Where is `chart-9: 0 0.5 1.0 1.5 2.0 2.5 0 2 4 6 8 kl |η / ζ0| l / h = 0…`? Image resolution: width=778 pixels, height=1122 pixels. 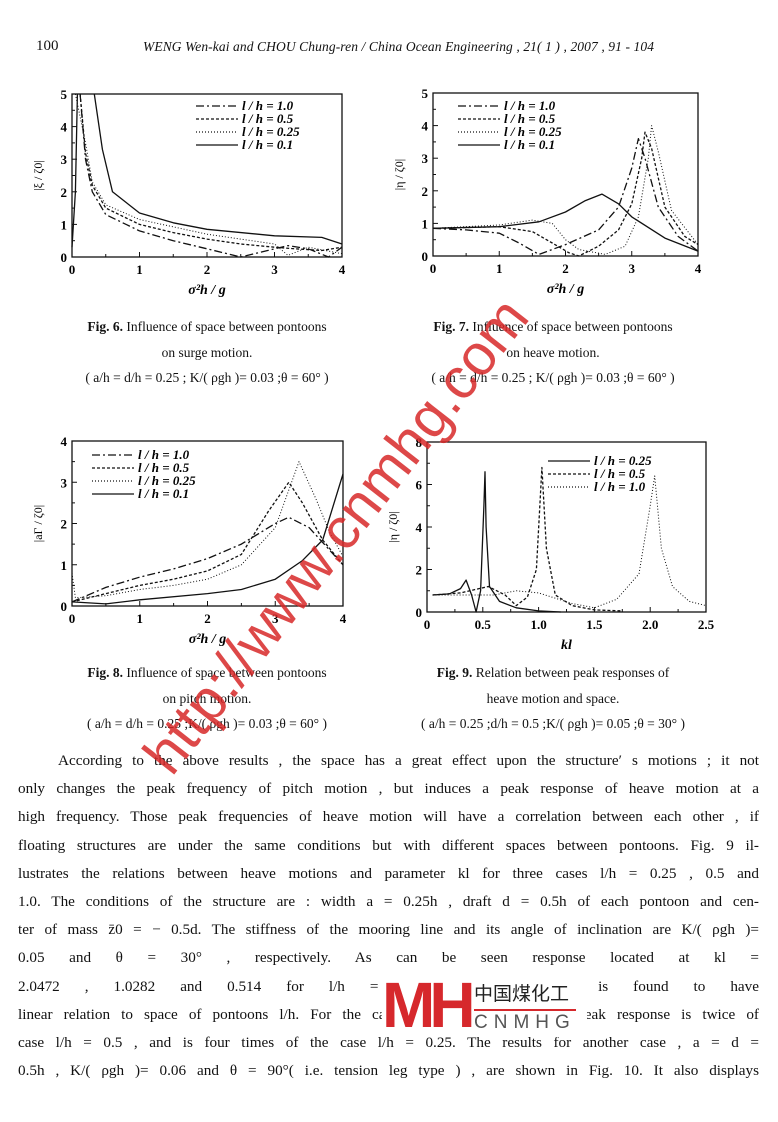
chart-9: 0 0.5 1.0 1.5 2.0 2.5 0 2 4 6 8 kl |η / ζ0| l / h = 0… is located at coordinates (550, 544).